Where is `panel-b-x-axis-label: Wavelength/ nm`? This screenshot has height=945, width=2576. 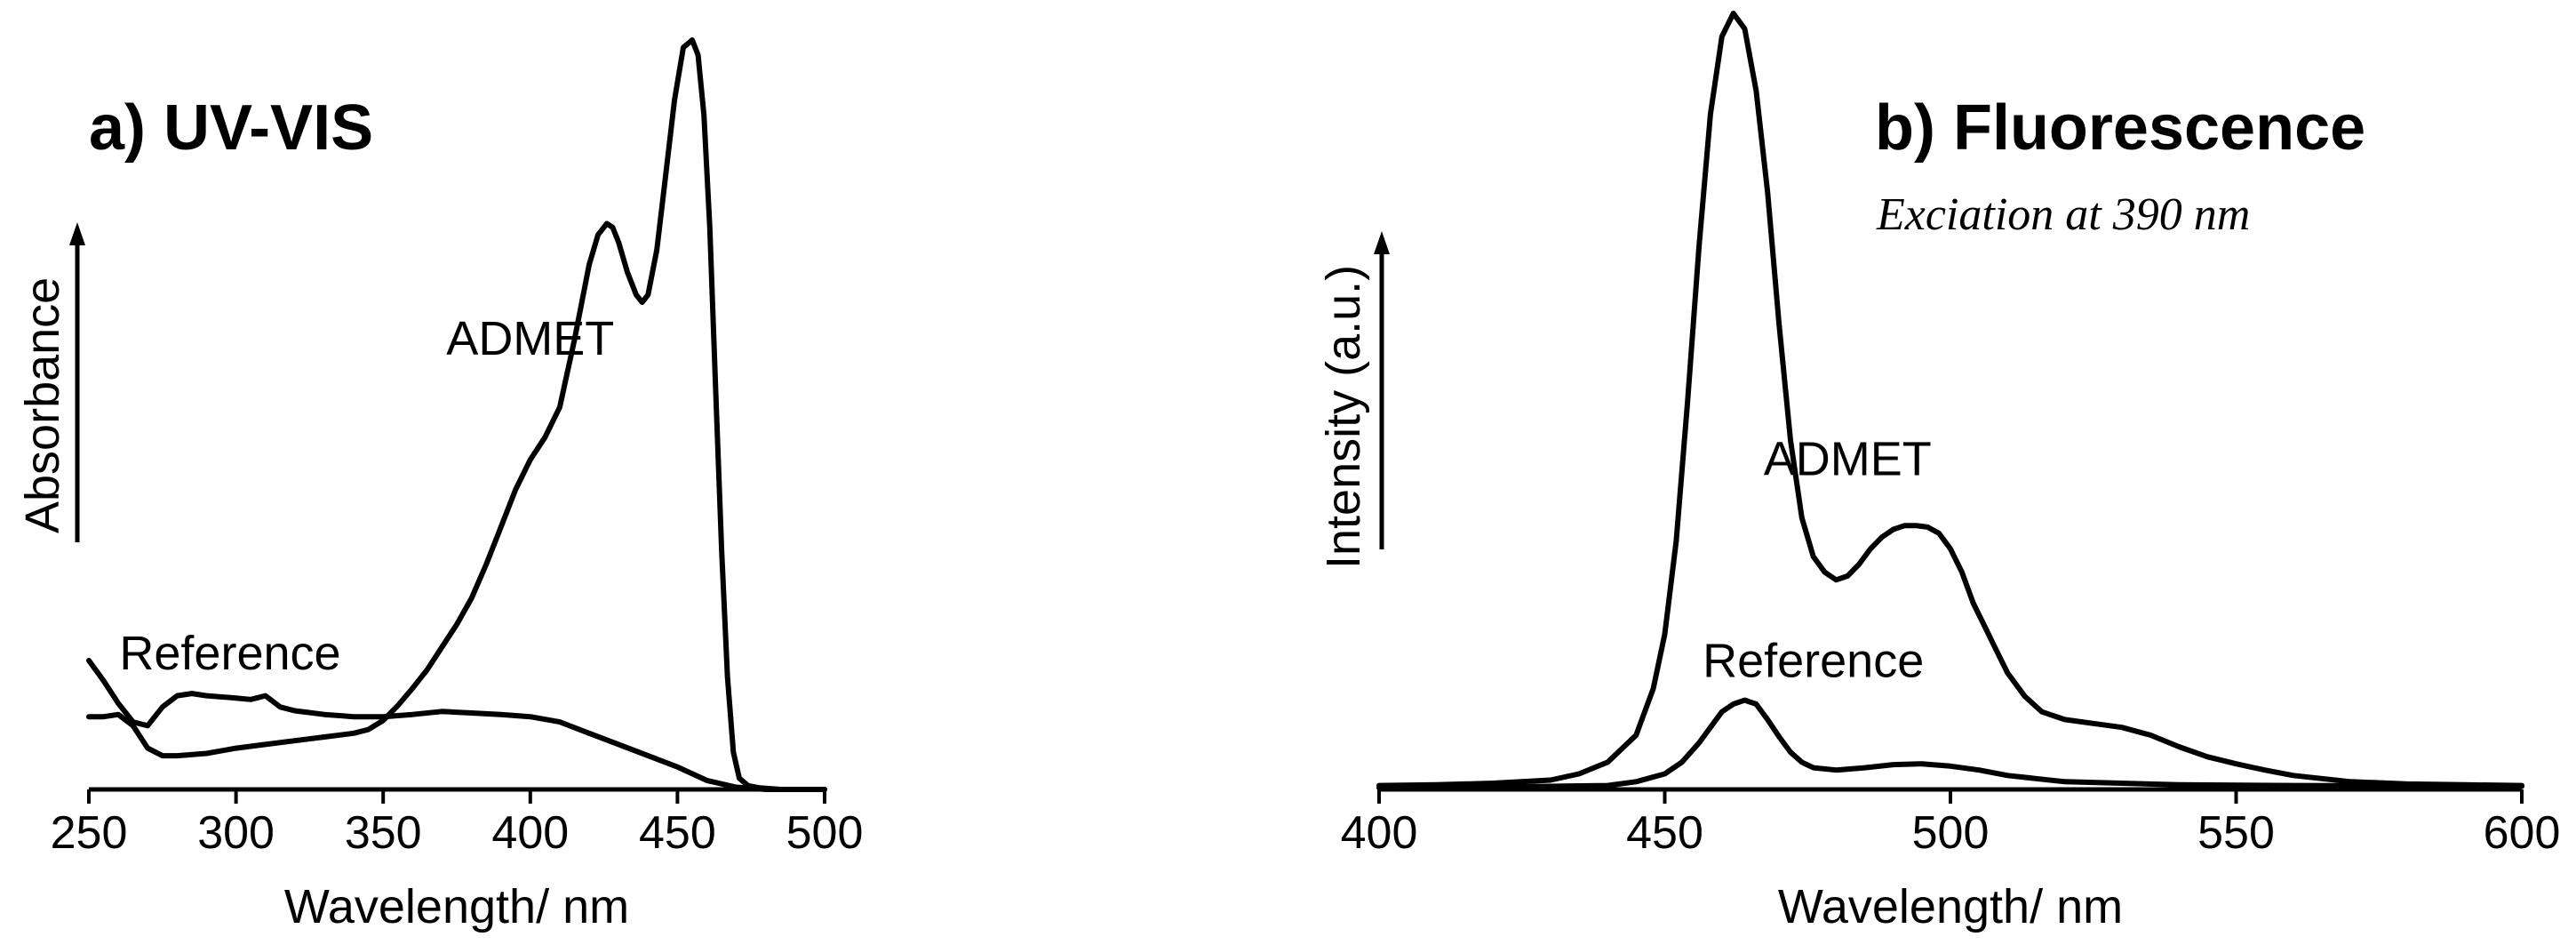
panel-b-x-axis-label: Wavelength/ nm is located at coordinates (1950, 906).